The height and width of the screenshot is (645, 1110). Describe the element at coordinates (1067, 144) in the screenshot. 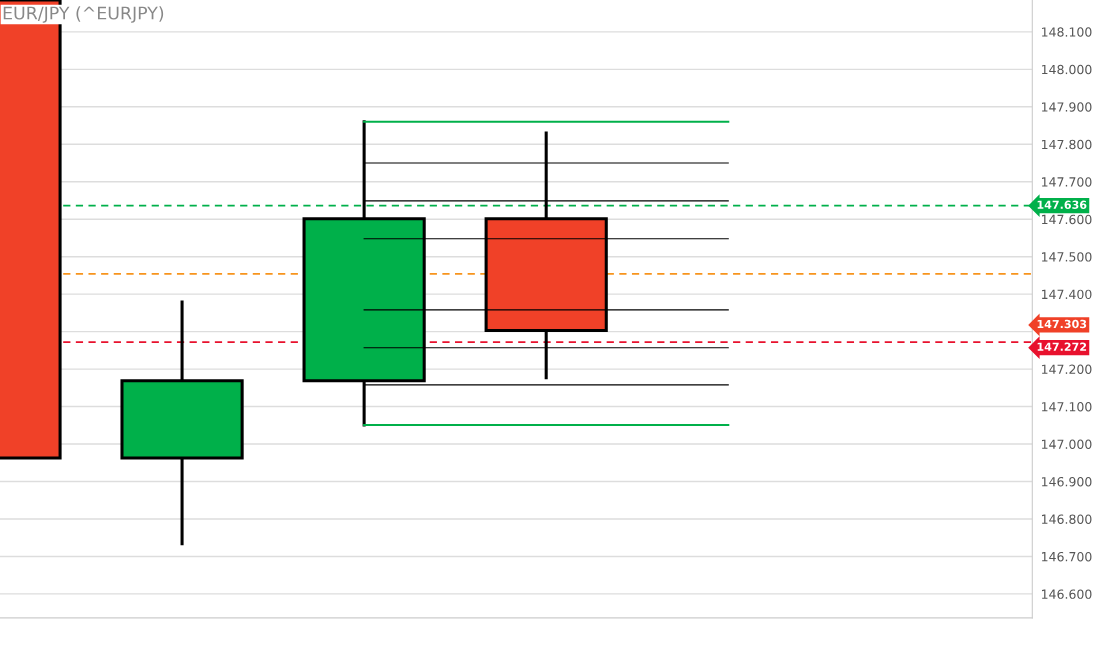

I see `y-tick-label: 147.800` at that location.